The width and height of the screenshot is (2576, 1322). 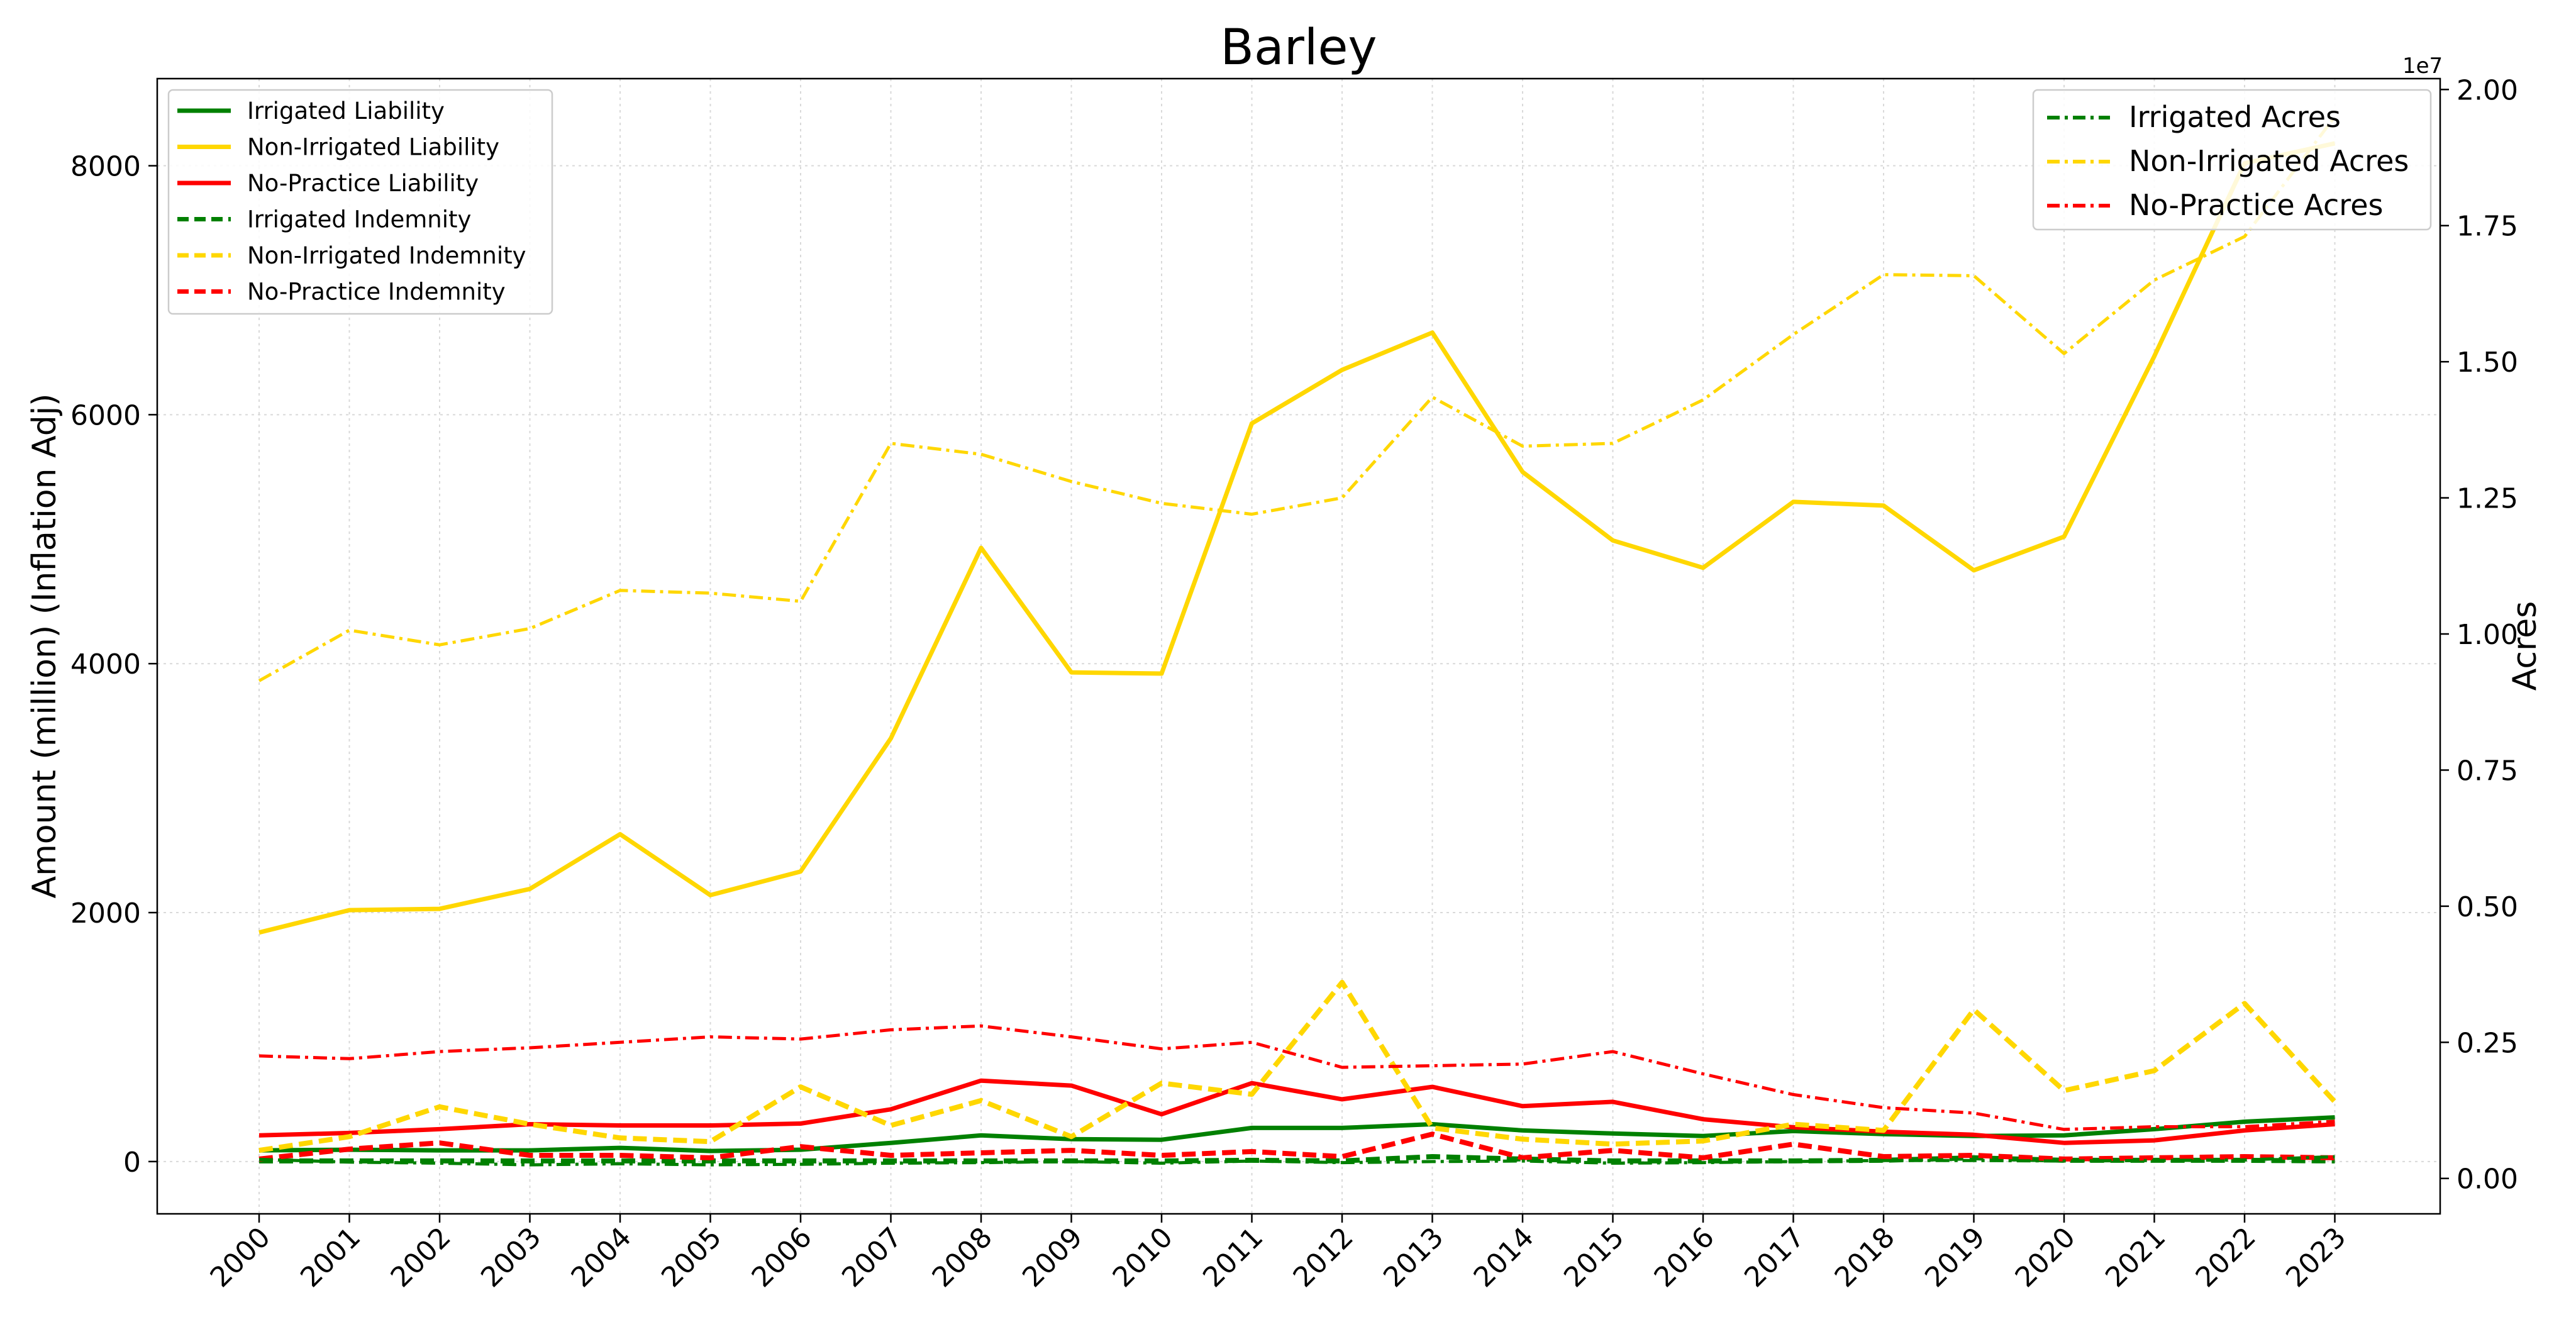 What do you see at coordinates (45, 646) in the screenshot?
I see `y-axis-label: Amount (million) (Inflation Adj)` at bounding box center [45, 646].